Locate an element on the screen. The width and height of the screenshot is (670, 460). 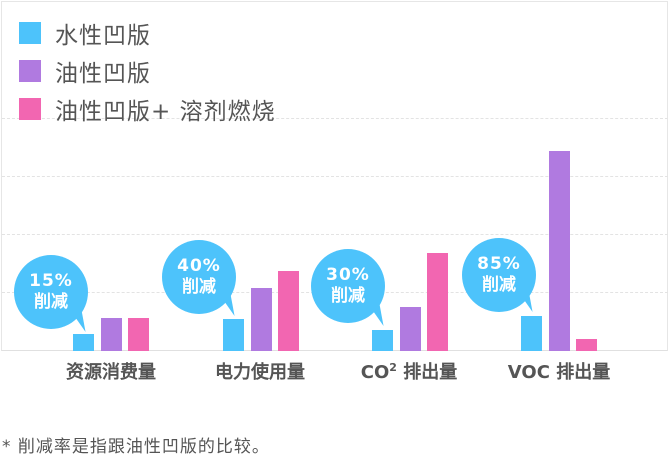
reduction-bubble: 15% 削减 is located at coordinates (51, 292).